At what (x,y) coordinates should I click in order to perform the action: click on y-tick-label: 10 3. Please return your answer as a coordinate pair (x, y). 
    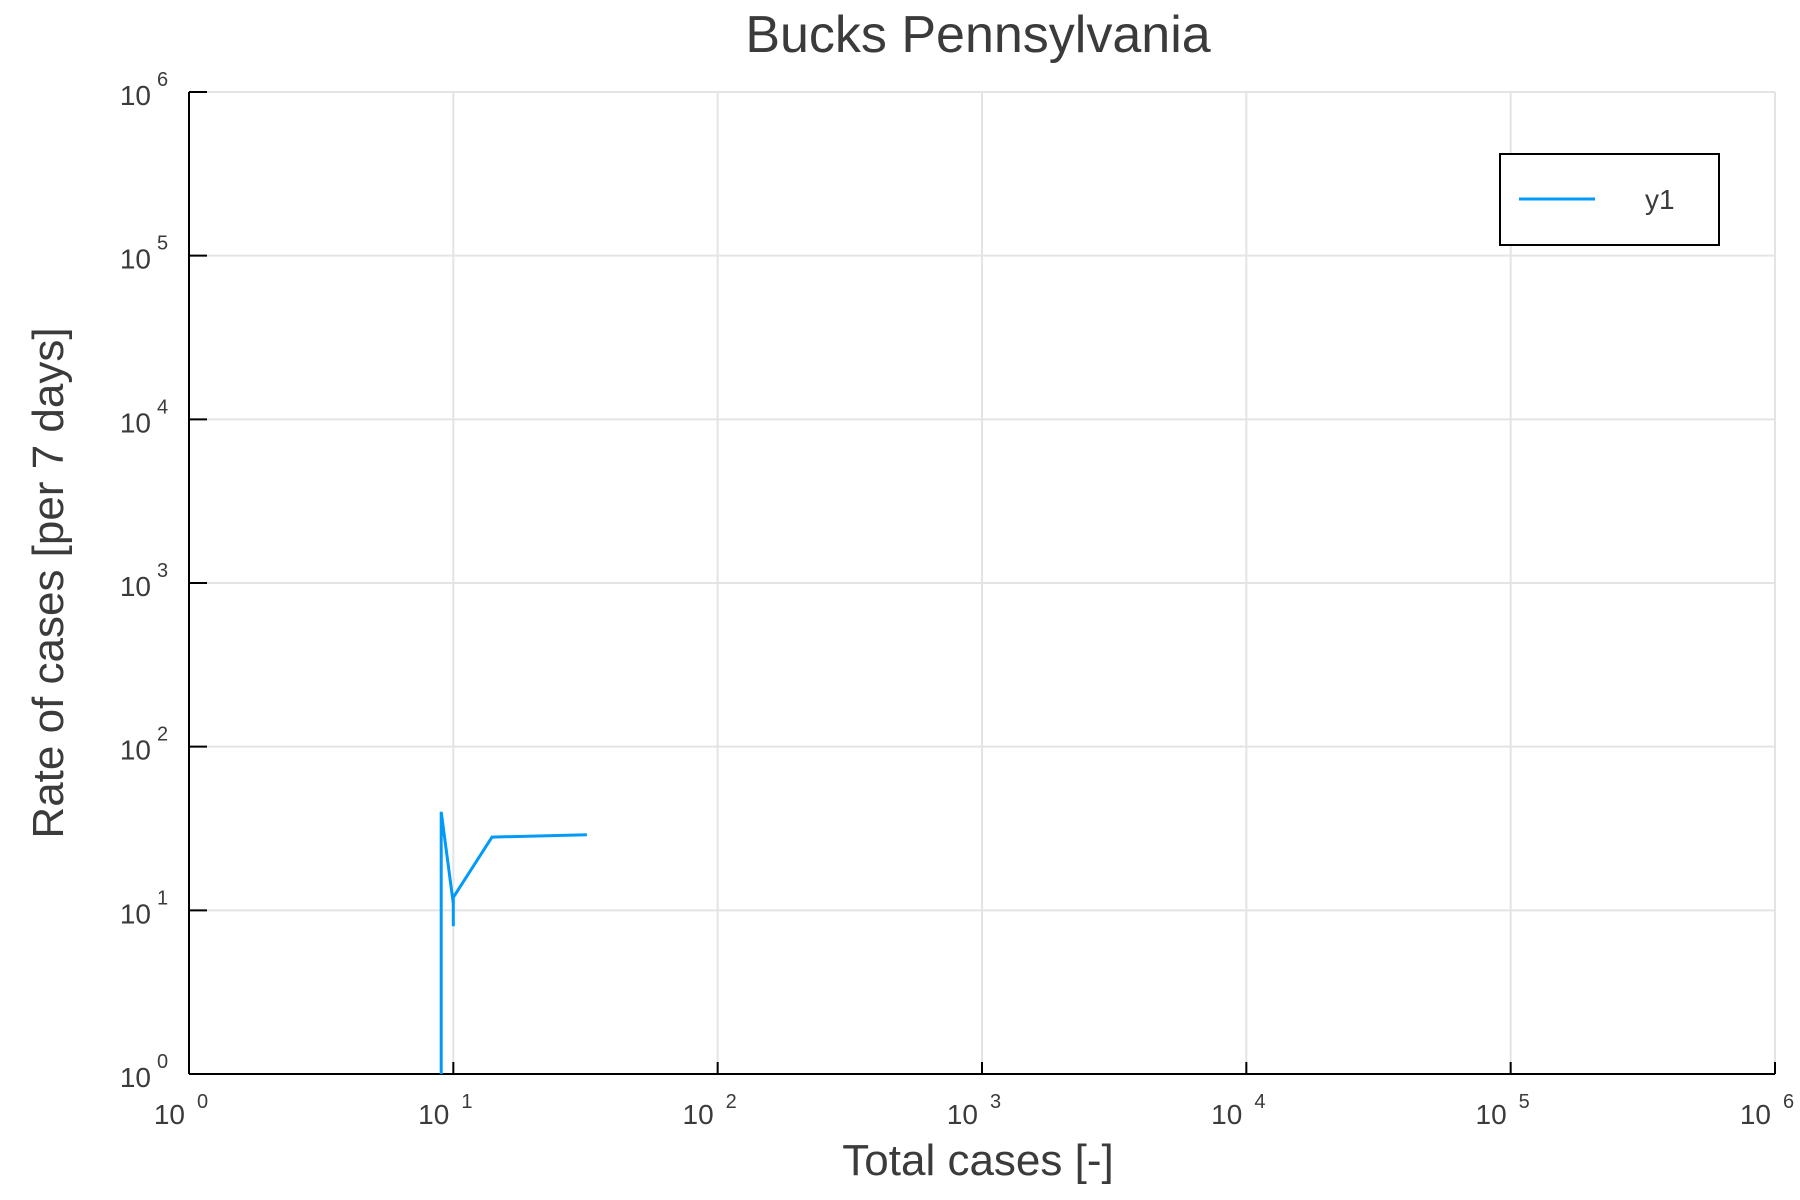
    Looking at the image, I should click on (144, 581).